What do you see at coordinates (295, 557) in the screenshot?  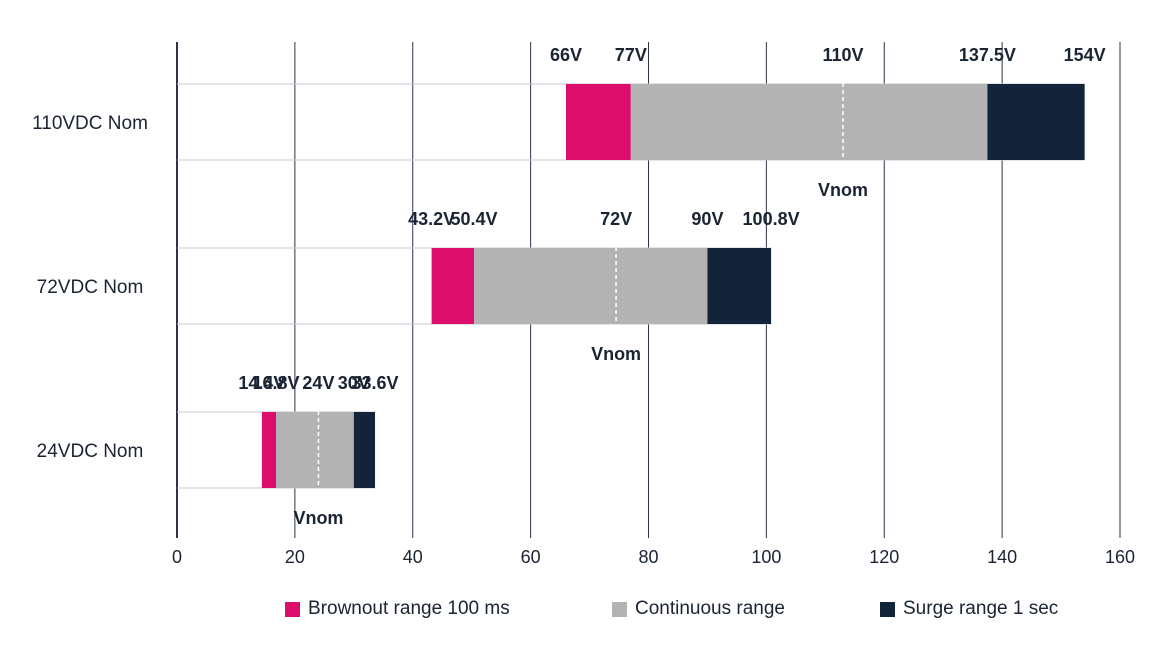 I see `x-tick-label: 20` at bounding box center [295, 557].